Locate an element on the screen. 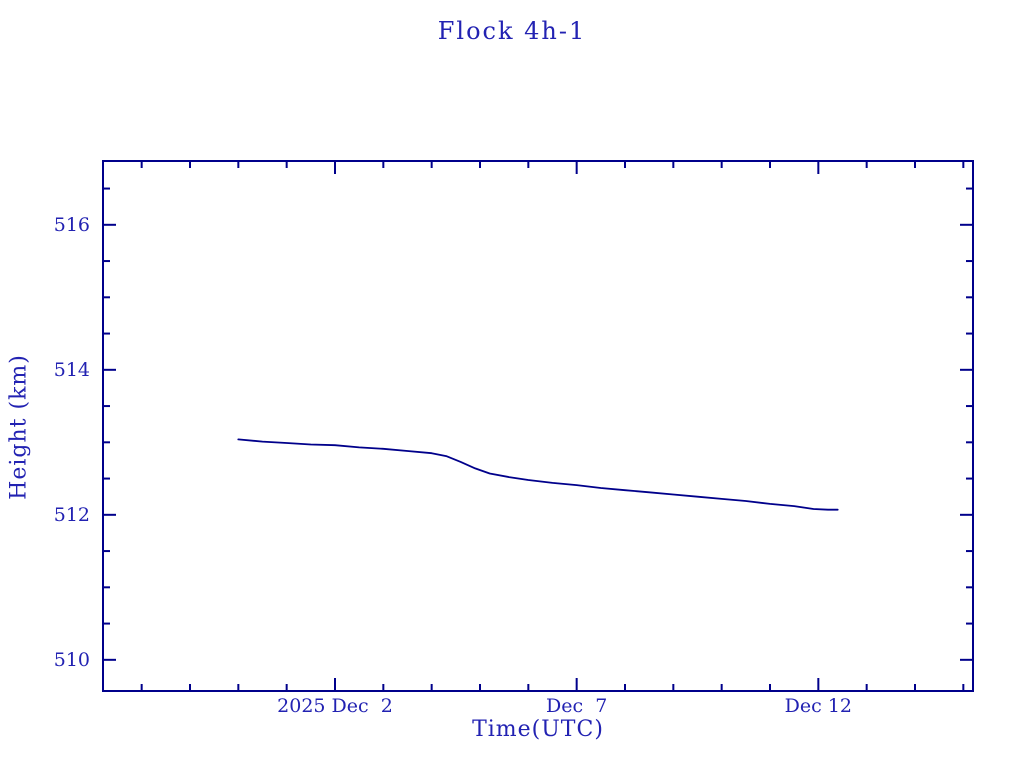 The image size is (1024, 768). x-tick-label: Dec 7 is located at coordinates (576, 706).